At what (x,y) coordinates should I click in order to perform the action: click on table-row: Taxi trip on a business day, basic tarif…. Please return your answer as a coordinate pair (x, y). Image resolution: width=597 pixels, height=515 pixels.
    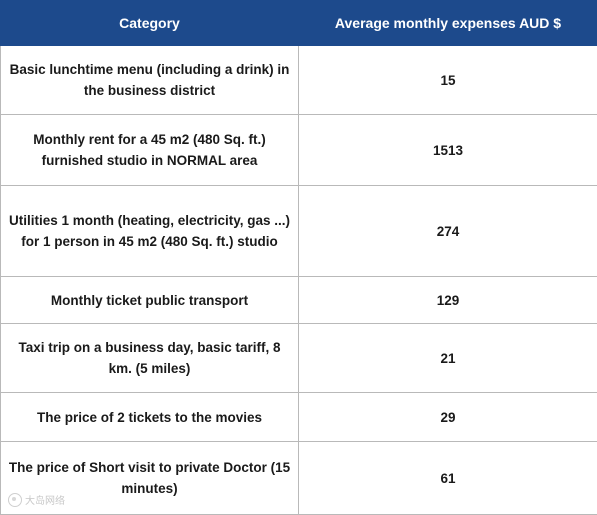
    Looking at the image, I should click on (299, 358).